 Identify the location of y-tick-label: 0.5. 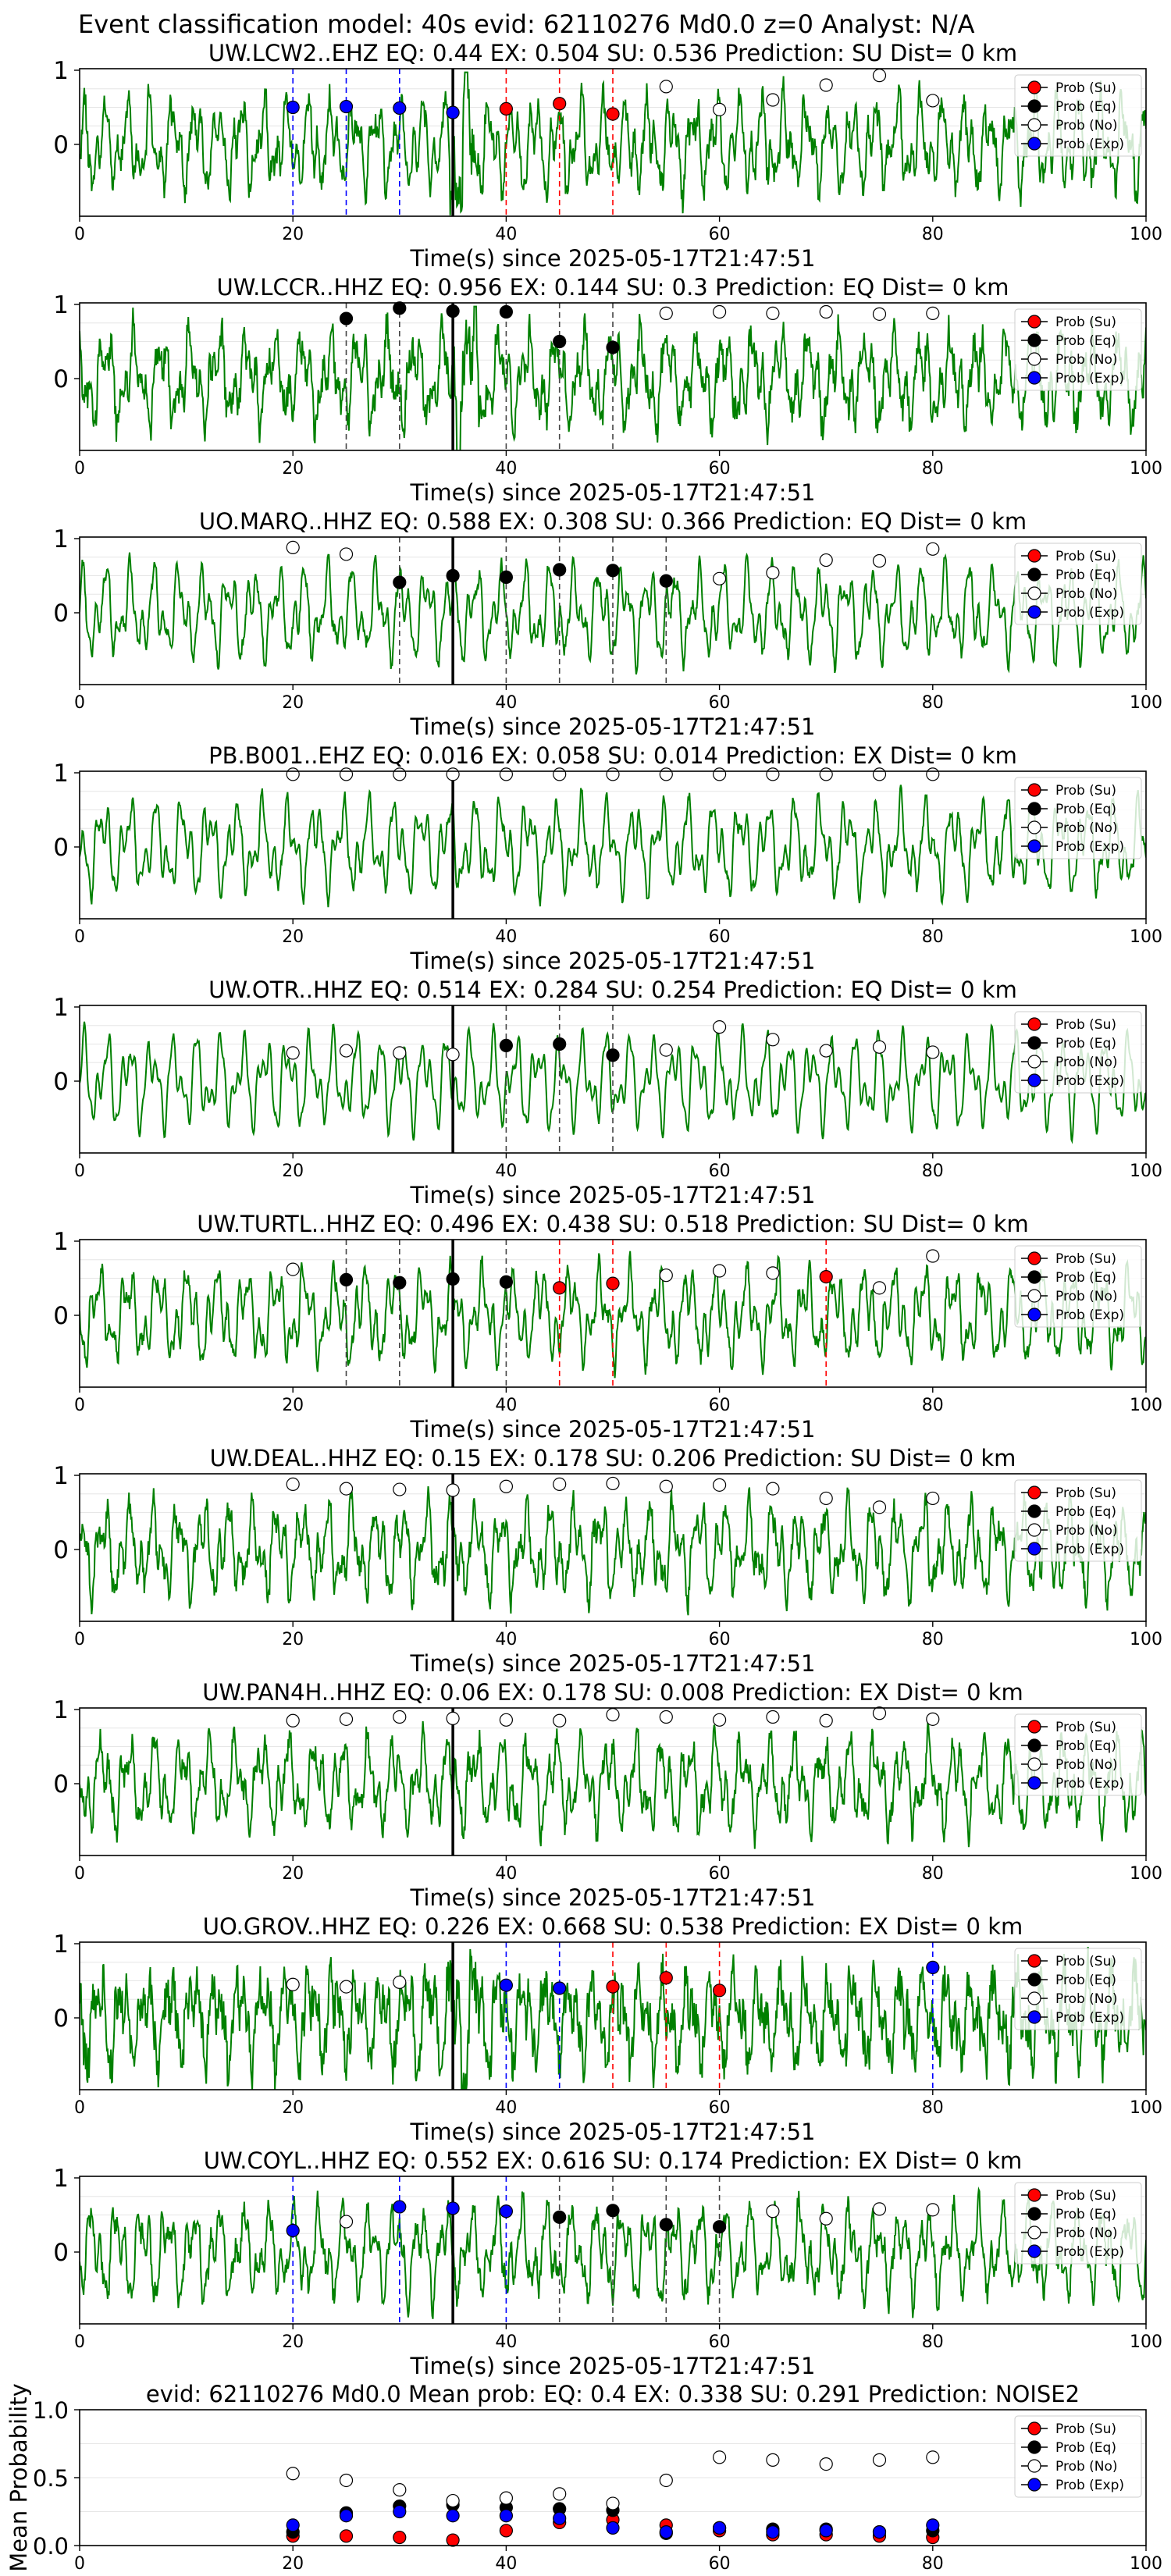
(51, 2478).